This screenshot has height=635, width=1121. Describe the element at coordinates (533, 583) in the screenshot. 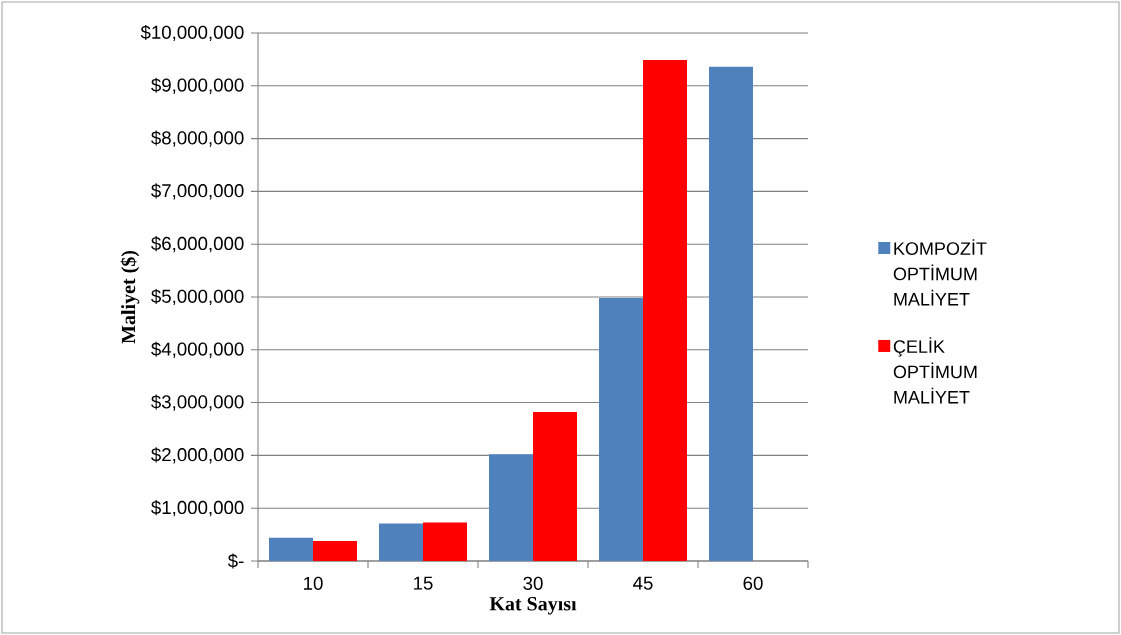

I see `x-tick-label: 30` at that location.